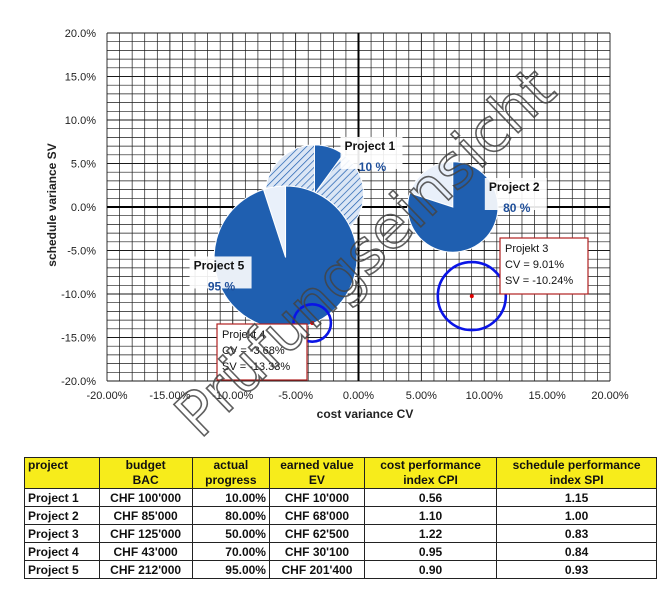  I want to click on table-cell: 0.56, so click(430, 497).